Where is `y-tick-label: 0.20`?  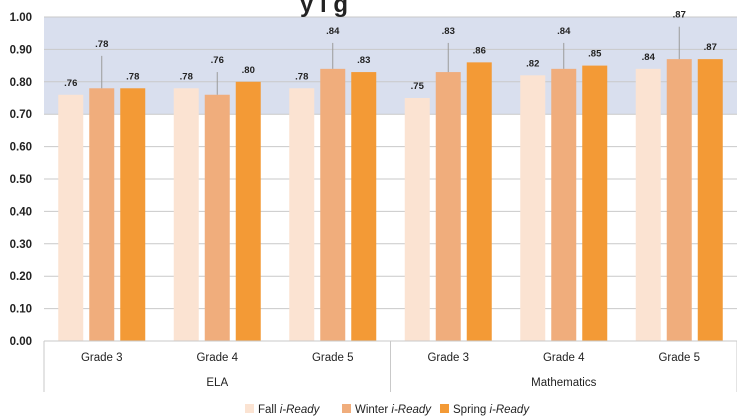 y-tick-label: 0.20 is located at coordinates (21, 277).